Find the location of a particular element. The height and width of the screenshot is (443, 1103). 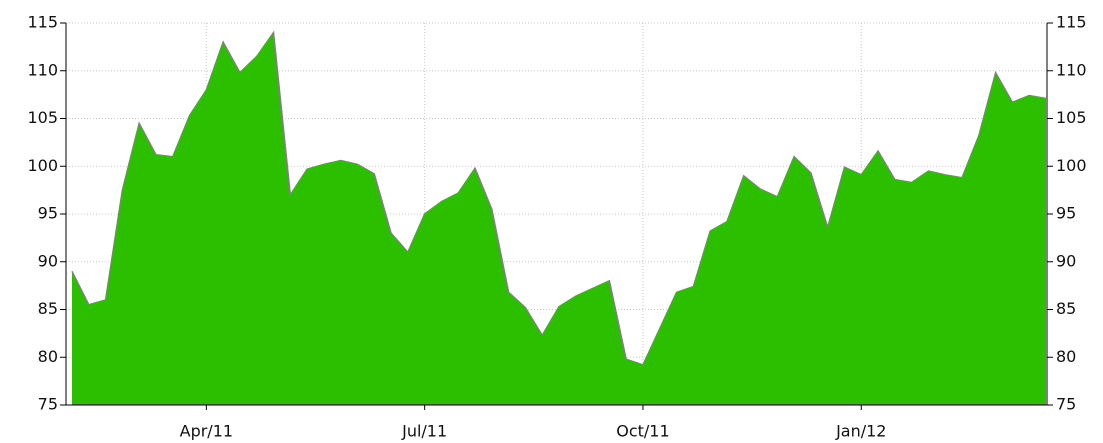

y2-tick-label: 115 is located at coordinates (1071, 22).